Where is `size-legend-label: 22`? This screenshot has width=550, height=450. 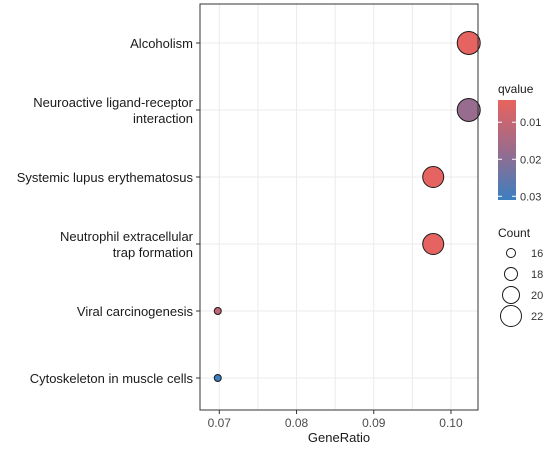
size-legend-label: 22 is located at coordinates (537, 317).